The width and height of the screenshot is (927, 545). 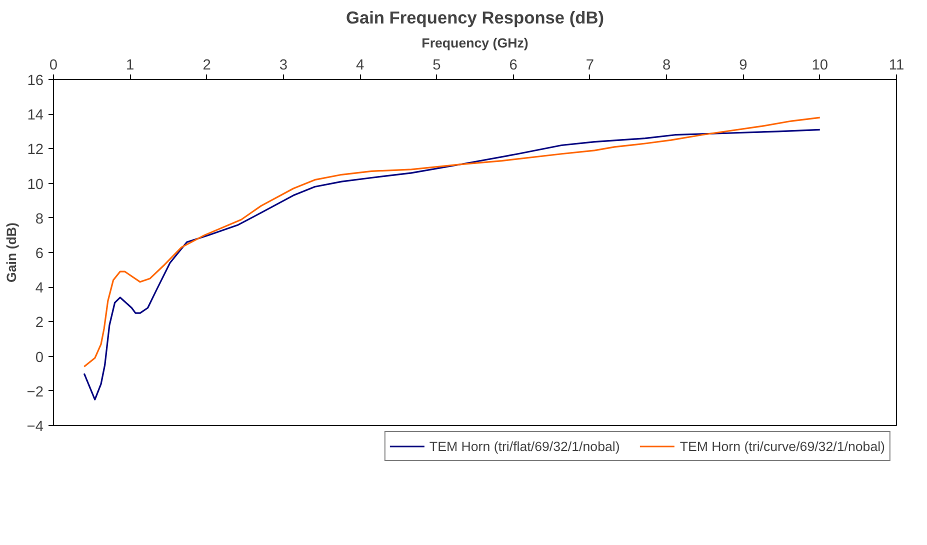 I want to click on y-tick-label: −4, so click(x=35, y=427).